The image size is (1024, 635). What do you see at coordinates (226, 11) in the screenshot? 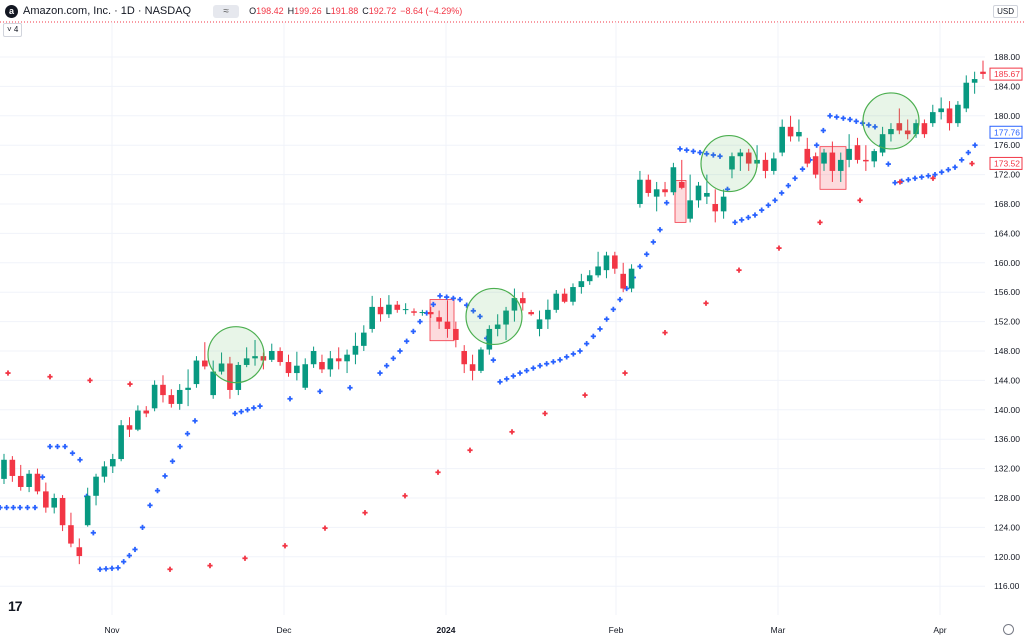
I see `compare-button: ≈` at bounding box center [226, 11].